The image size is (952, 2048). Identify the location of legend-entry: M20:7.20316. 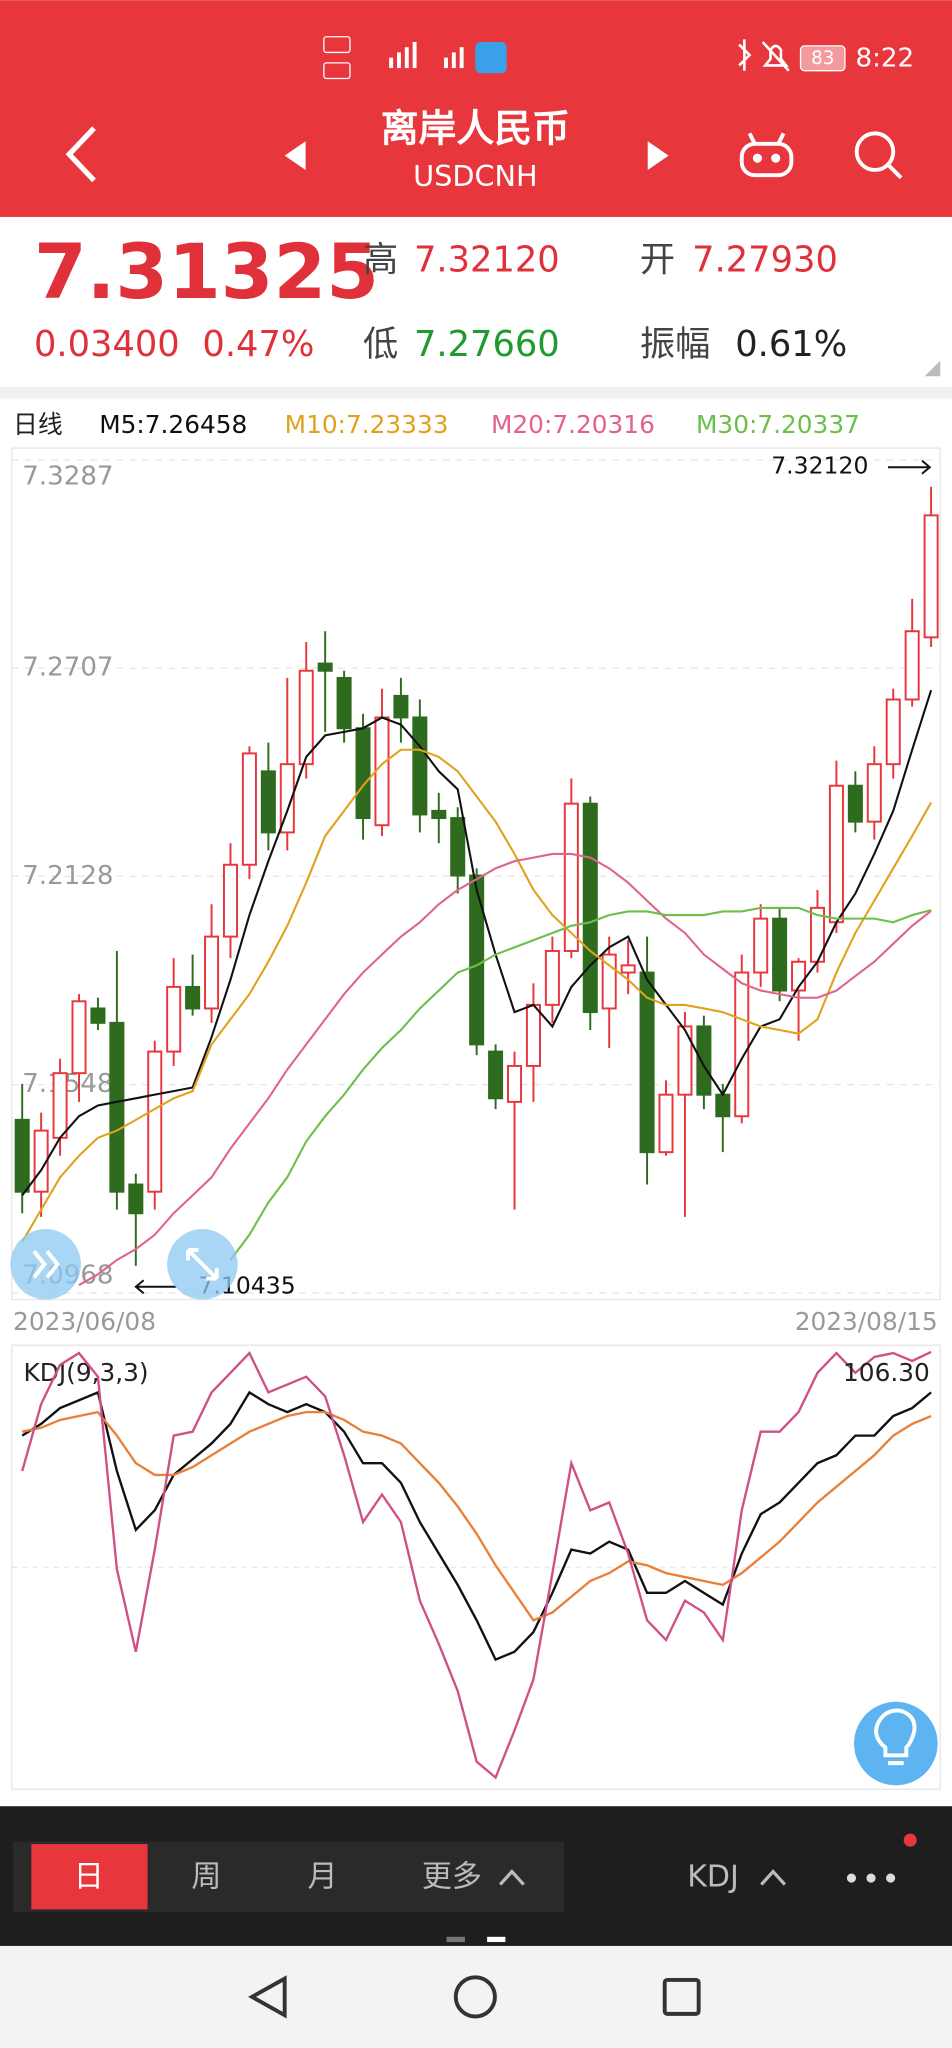
(573, 424).